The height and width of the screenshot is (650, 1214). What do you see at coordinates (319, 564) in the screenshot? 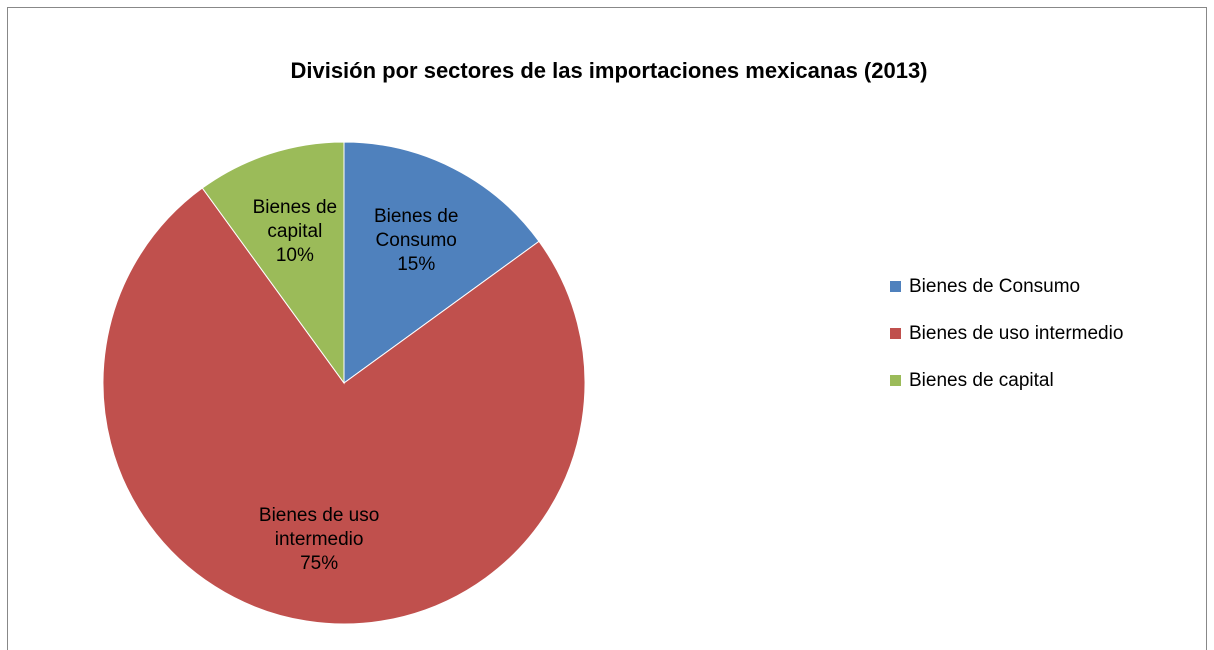
I see `data-label-value: 75%` at bounding box center [319, 564].